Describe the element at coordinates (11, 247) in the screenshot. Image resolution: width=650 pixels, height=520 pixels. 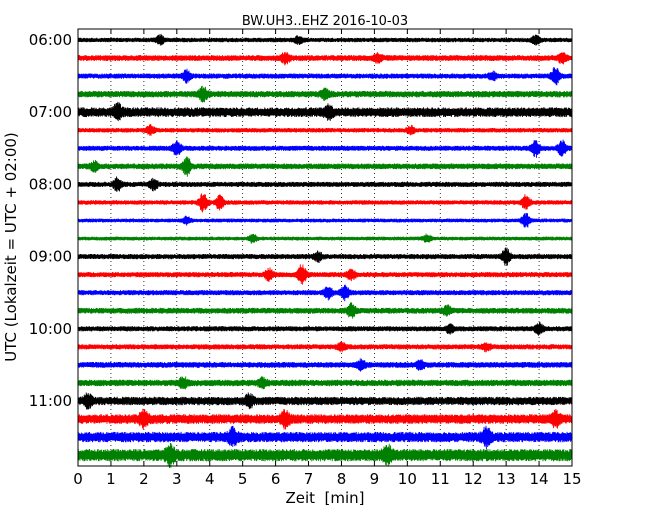
I see `y-axis-label: UTC (Lokalzeit = UTC + 02:00)` at that location.